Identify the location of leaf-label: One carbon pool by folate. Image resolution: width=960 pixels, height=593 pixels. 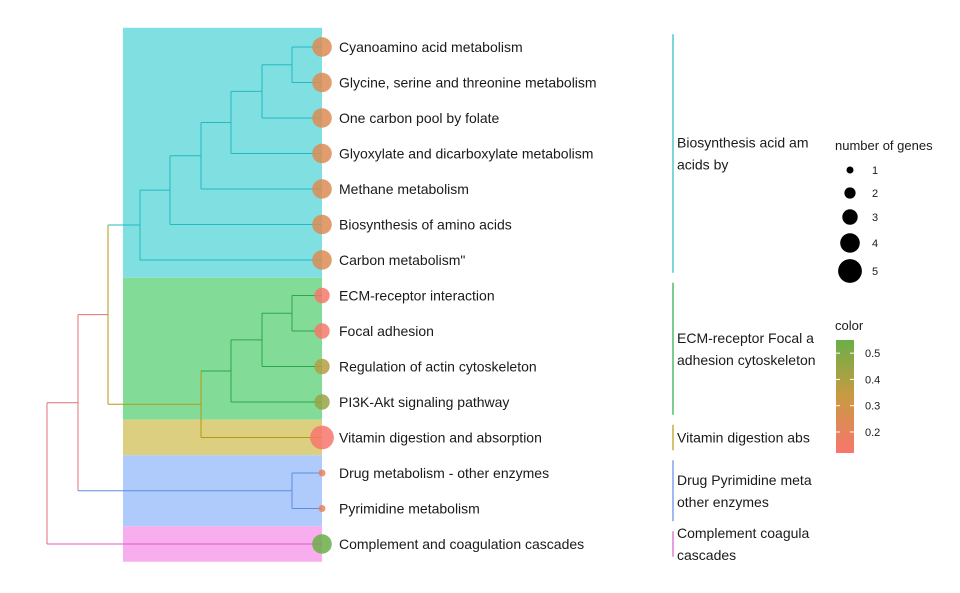
(419, 118).